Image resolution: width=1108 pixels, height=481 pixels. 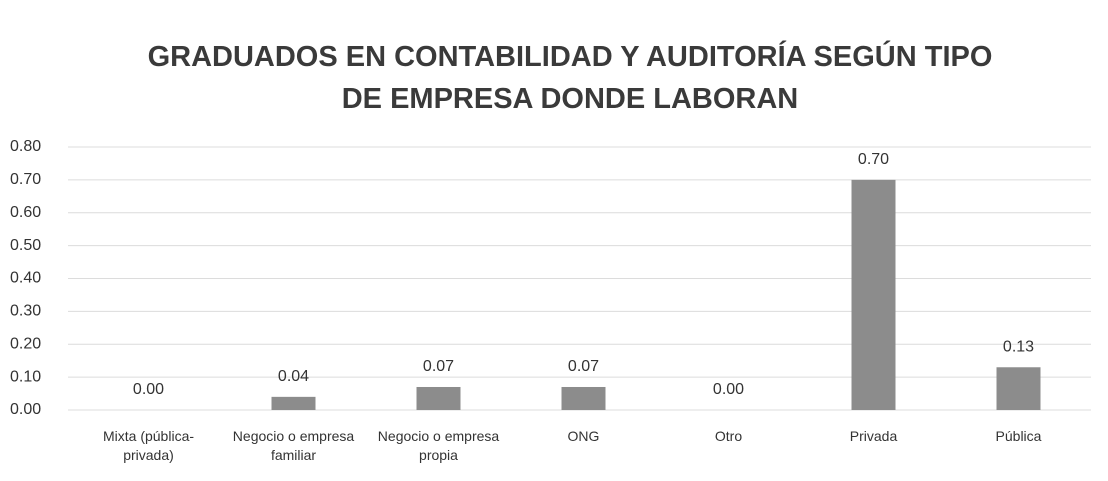 What do you see at coordinates (25, 245) in the screenshot?
I see `y-tick-label: 0.50` at bounding box center [25, 245].